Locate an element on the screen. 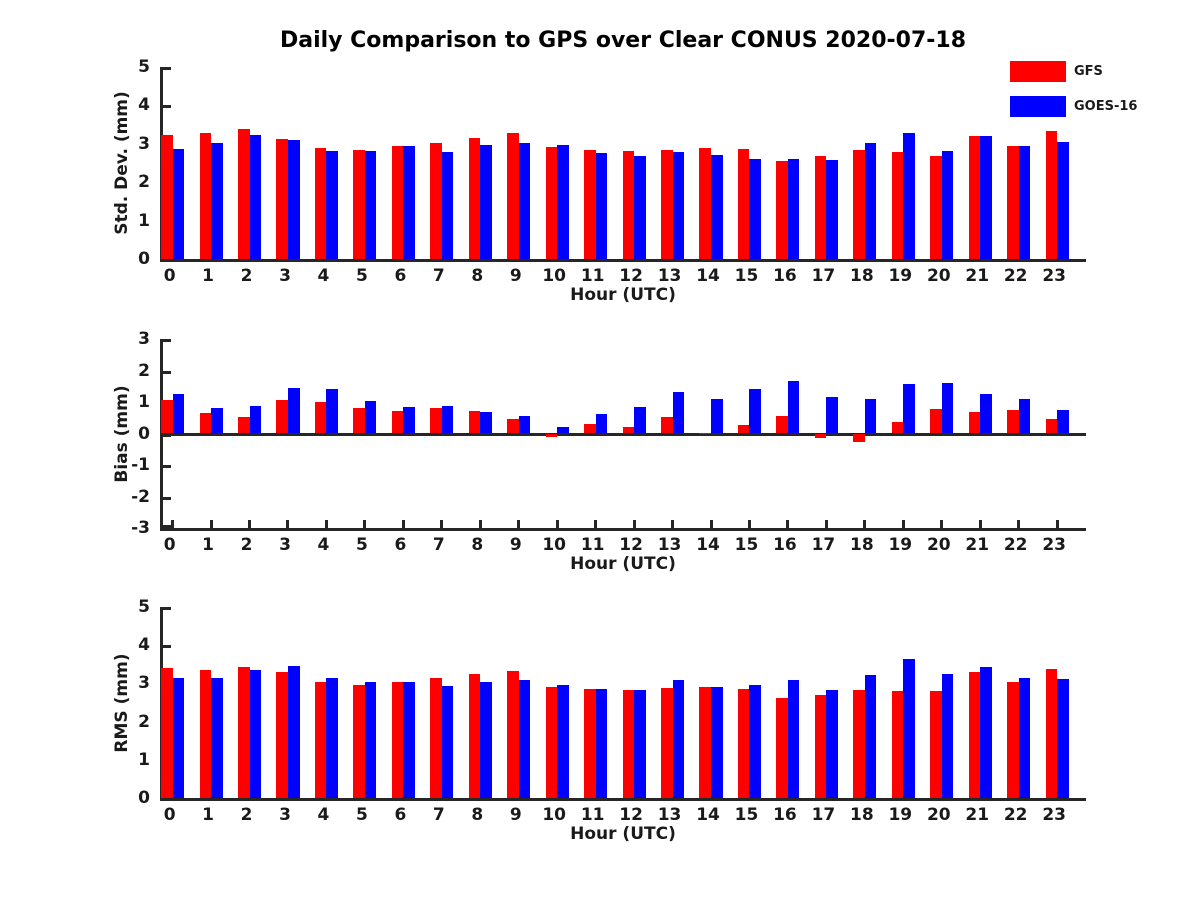 Image resolution: width=1200 pixels, height=900 pixels. goes16-bar-h16 is located at coordinates (793, 407).